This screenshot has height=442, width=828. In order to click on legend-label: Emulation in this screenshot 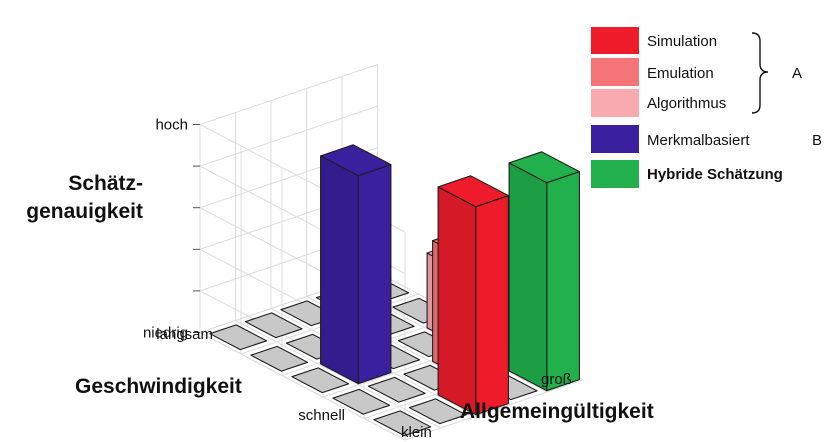, I will do `click(680, 73)`.